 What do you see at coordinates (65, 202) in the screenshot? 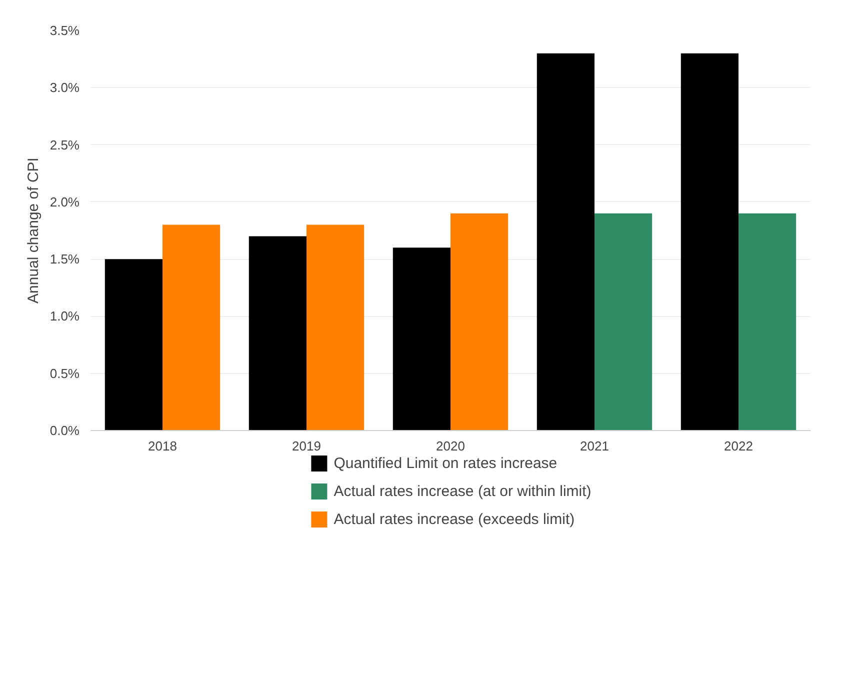
I see `y-tick-label: 2.0%` at bounding box center [65, 202].